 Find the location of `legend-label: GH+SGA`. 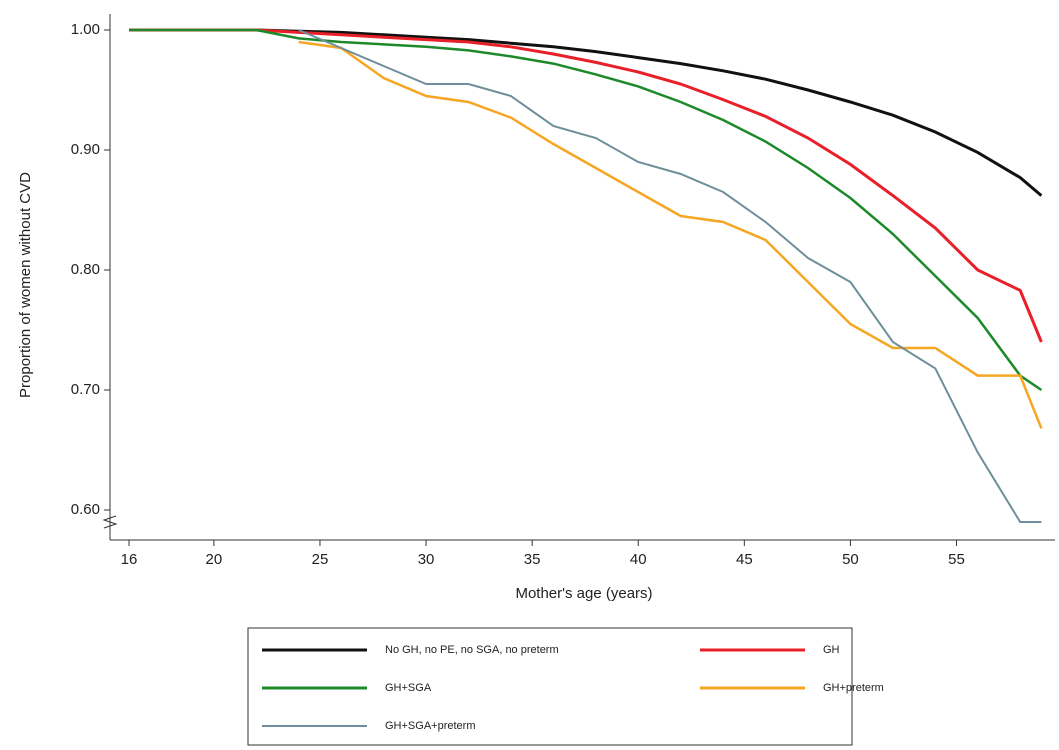

legend-label: GH+SGA is located at coordinates (408, 688).